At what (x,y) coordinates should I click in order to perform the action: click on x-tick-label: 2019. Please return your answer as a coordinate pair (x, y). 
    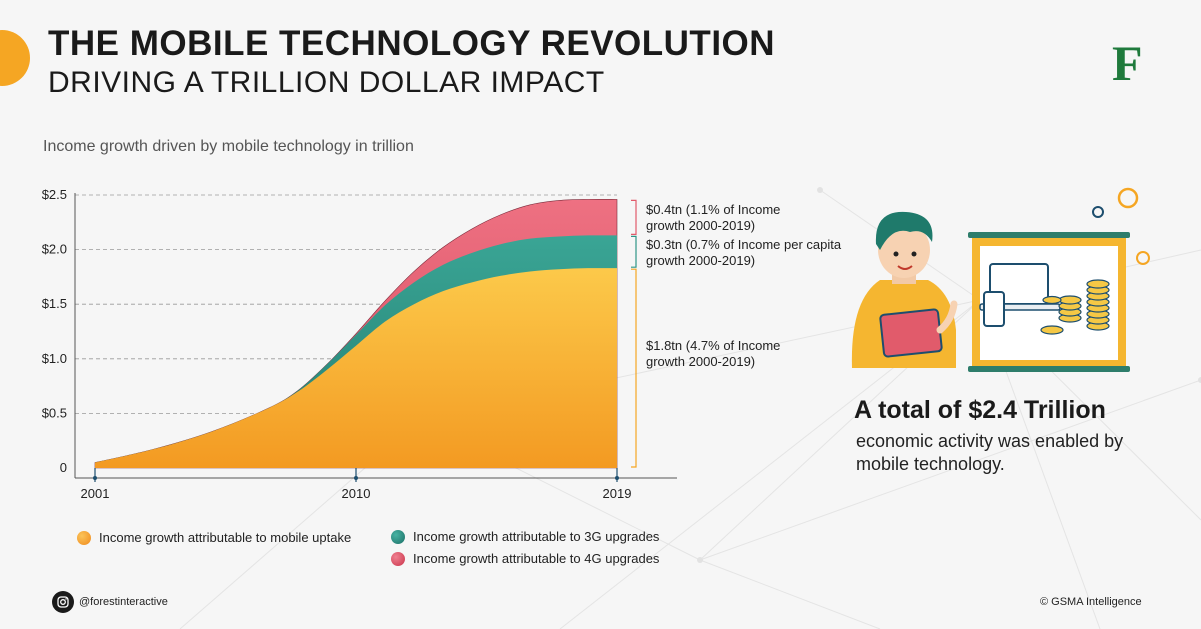
    Looking at the image, I should click on (617, 493).